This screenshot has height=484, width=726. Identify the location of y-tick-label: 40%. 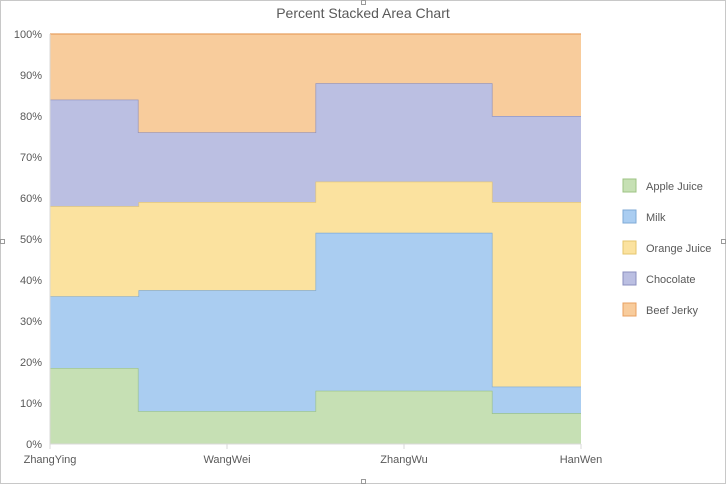
(31, 281).